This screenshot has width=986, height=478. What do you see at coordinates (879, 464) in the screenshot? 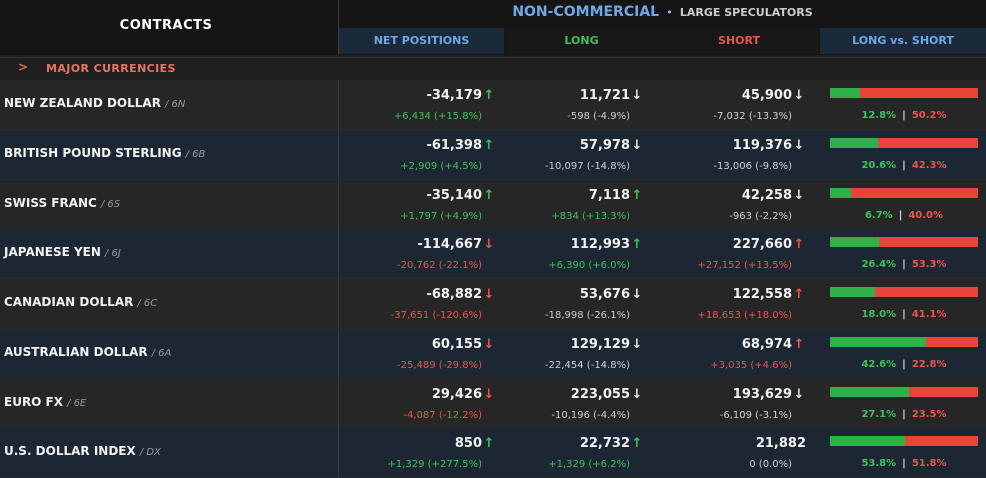
I see `long-percent: 53.8%` at bounding box center [879, 464].